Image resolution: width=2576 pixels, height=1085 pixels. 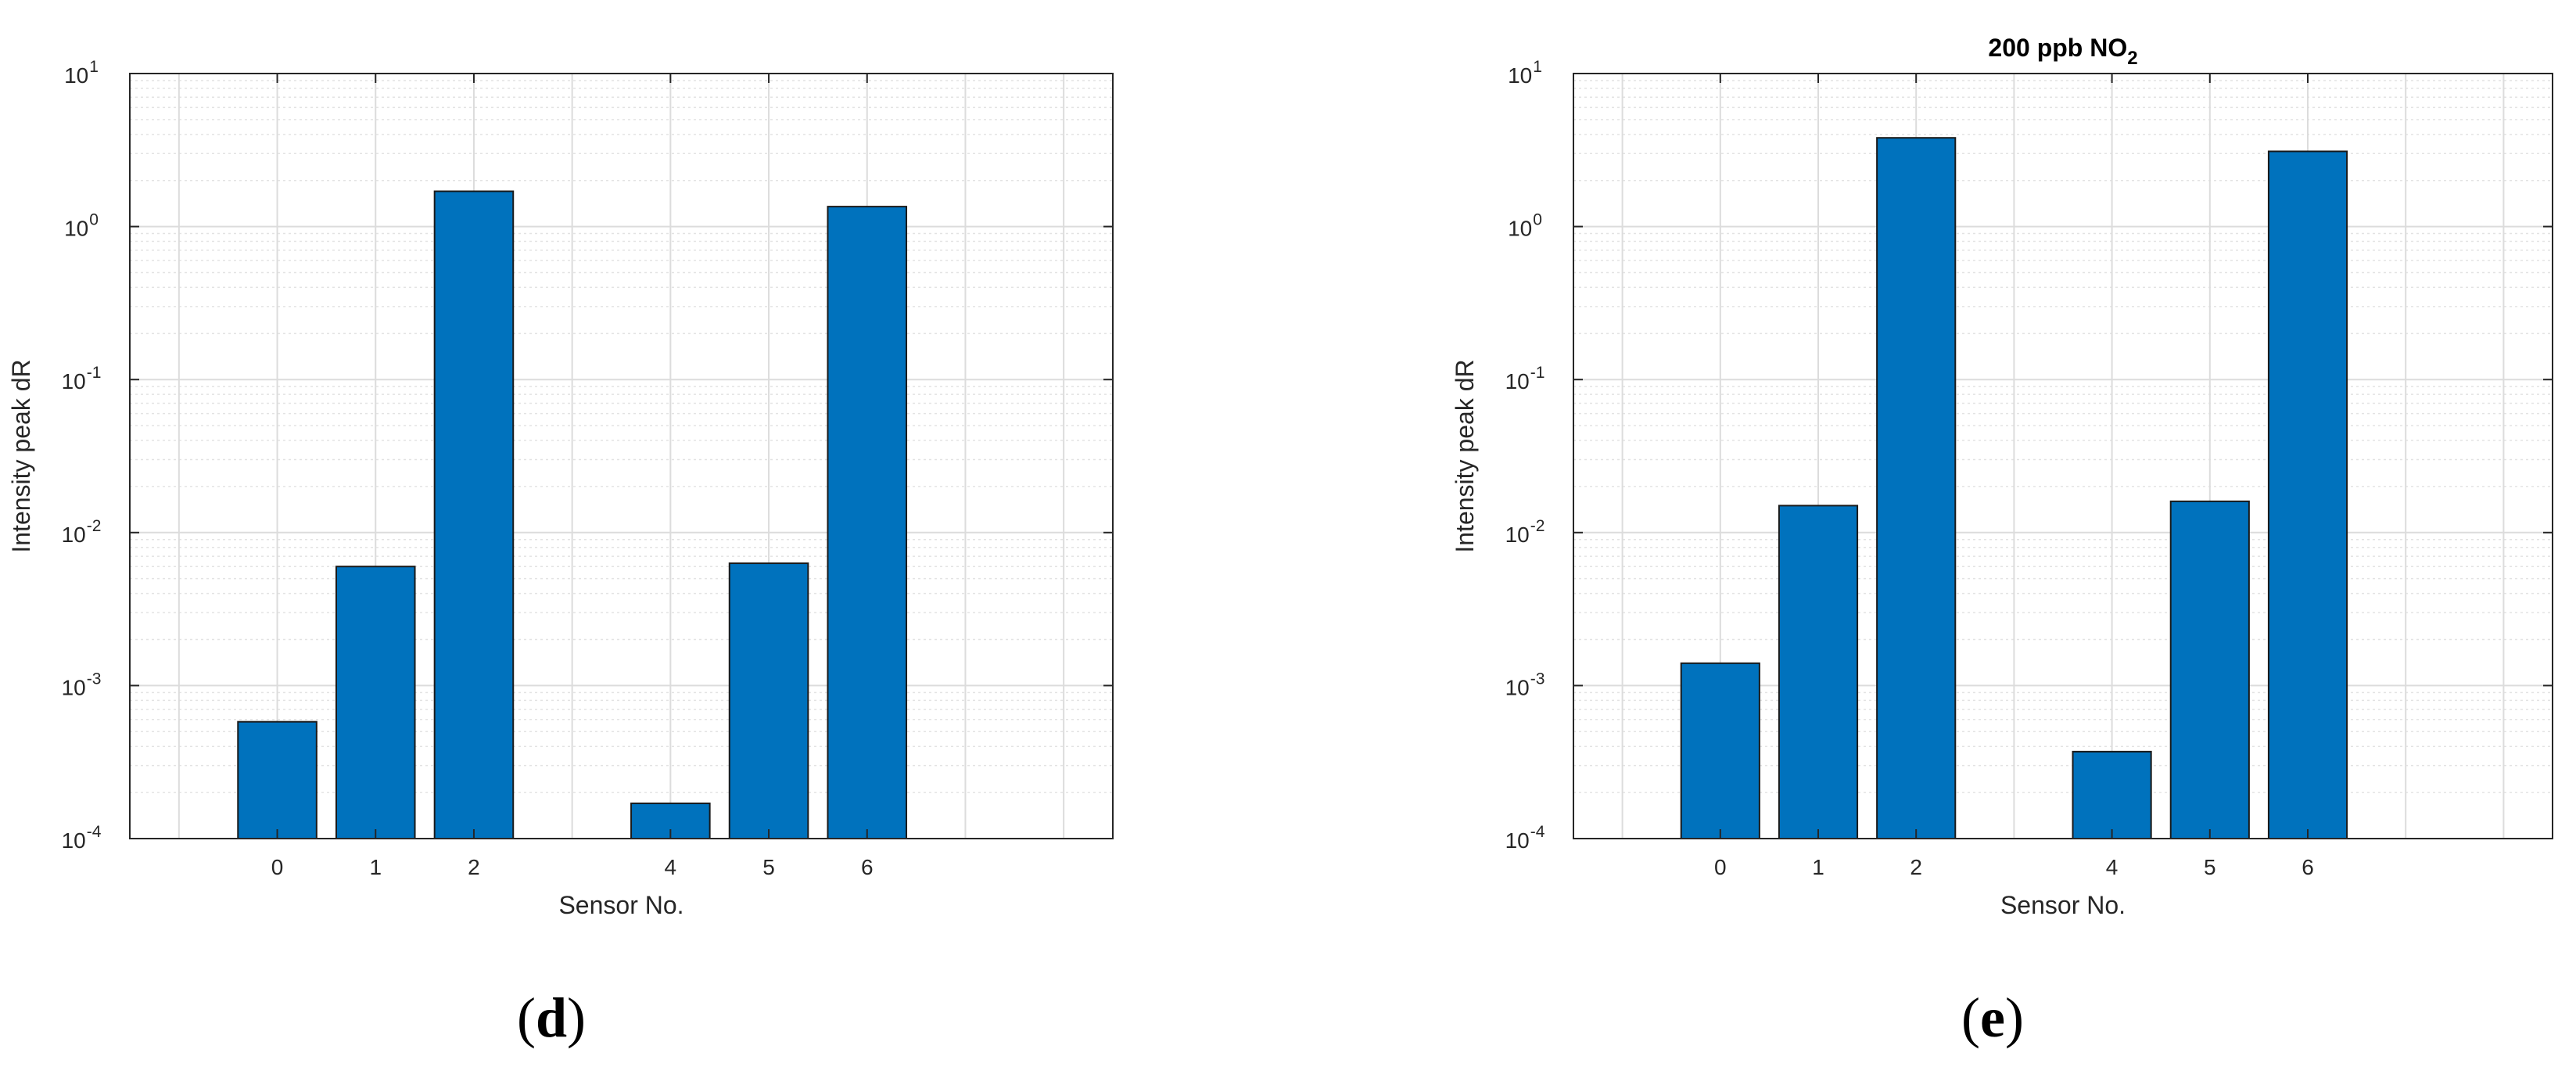 I want to click on panel-label: (e), so click(x=1992, y=1017).